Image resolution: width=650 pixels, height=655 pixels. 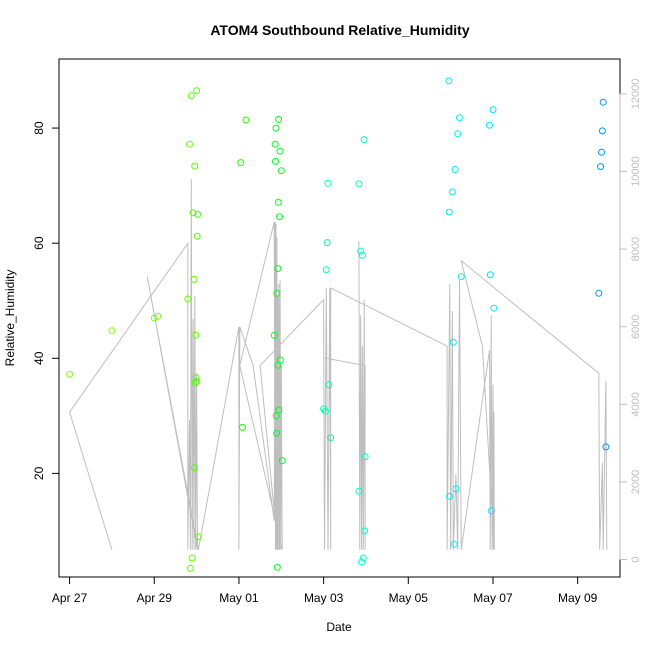 I want to click on x-tick-label: May 01, so click(x=239, y=598).